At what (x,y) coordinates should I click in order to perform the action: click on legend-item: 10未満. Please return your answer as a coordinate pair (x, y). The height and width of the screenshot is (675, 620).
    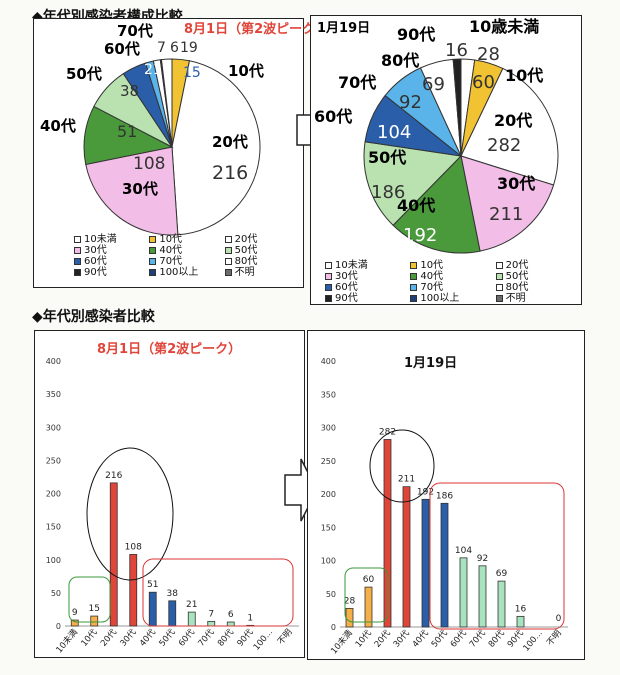
    Looking at the image, I should click on (108, 239).